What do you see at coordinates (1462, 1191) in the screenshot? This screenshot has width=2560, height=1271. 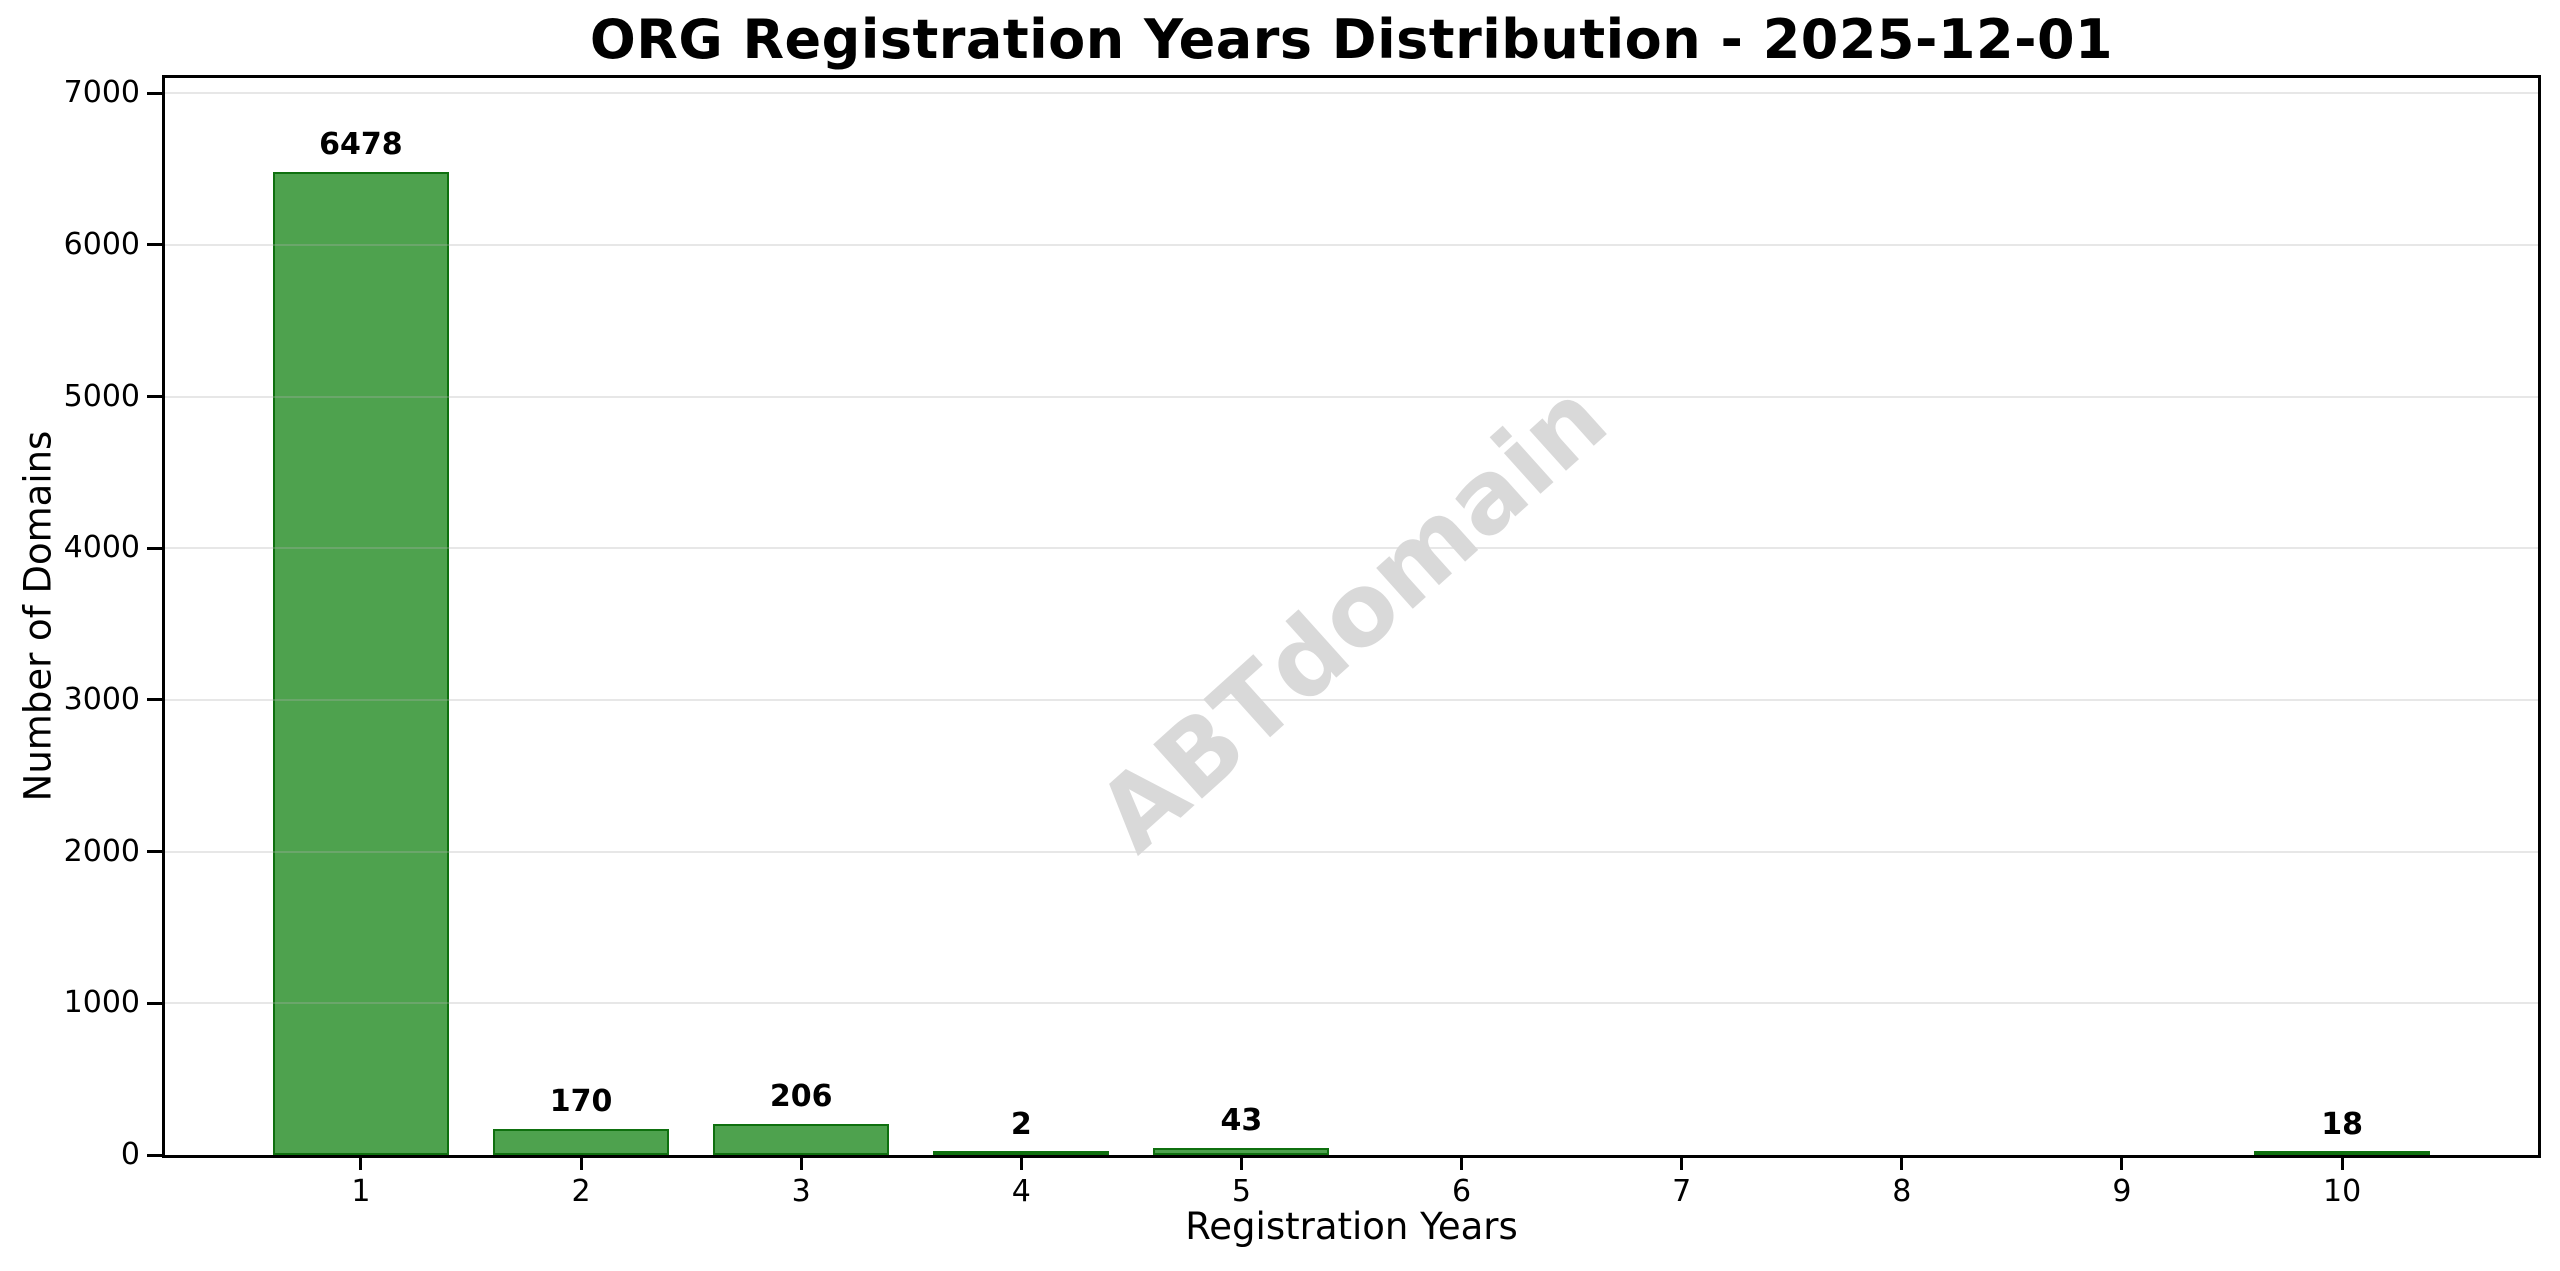 I see `x-tick-label: 6` at bounding box center [1462, 1191].